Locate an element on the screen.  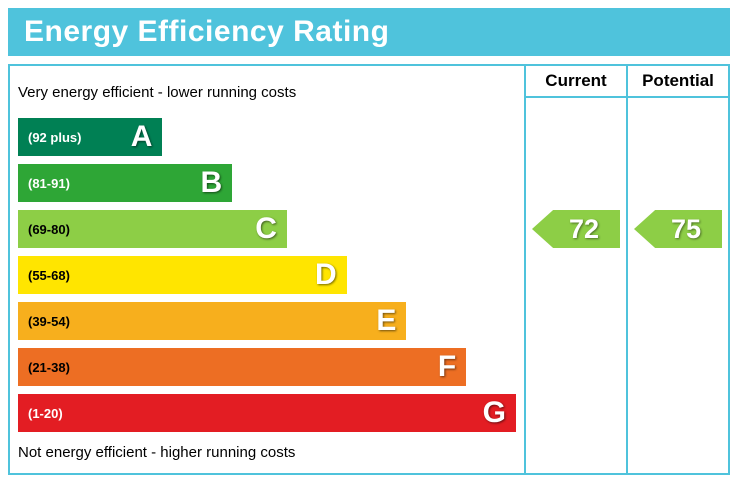
band-row-a: (92 plus) A is located at coordinates (267, 137).